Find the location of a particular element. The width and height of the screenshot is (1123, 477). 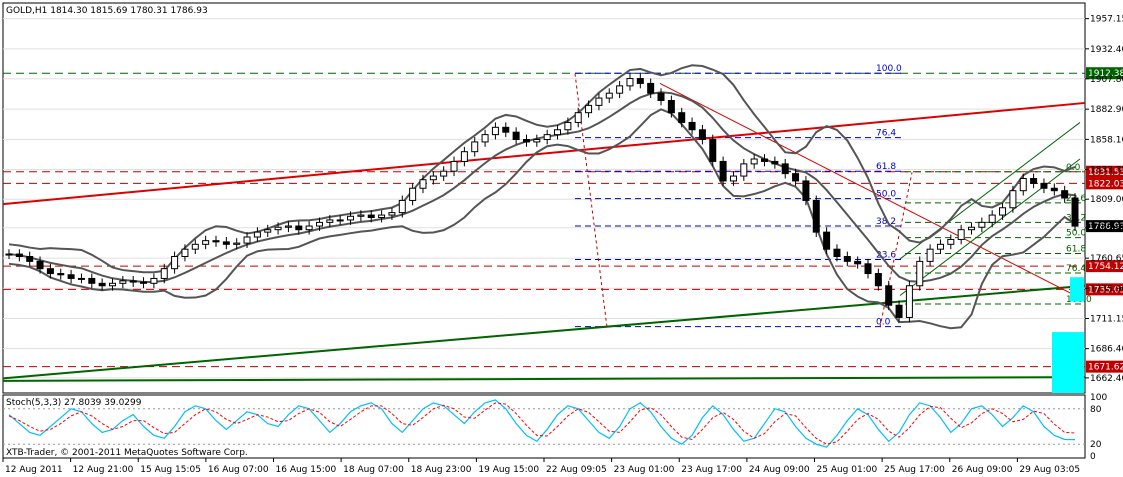

y-tick-label: 1711.15 is located at coordinates (1106, 319).